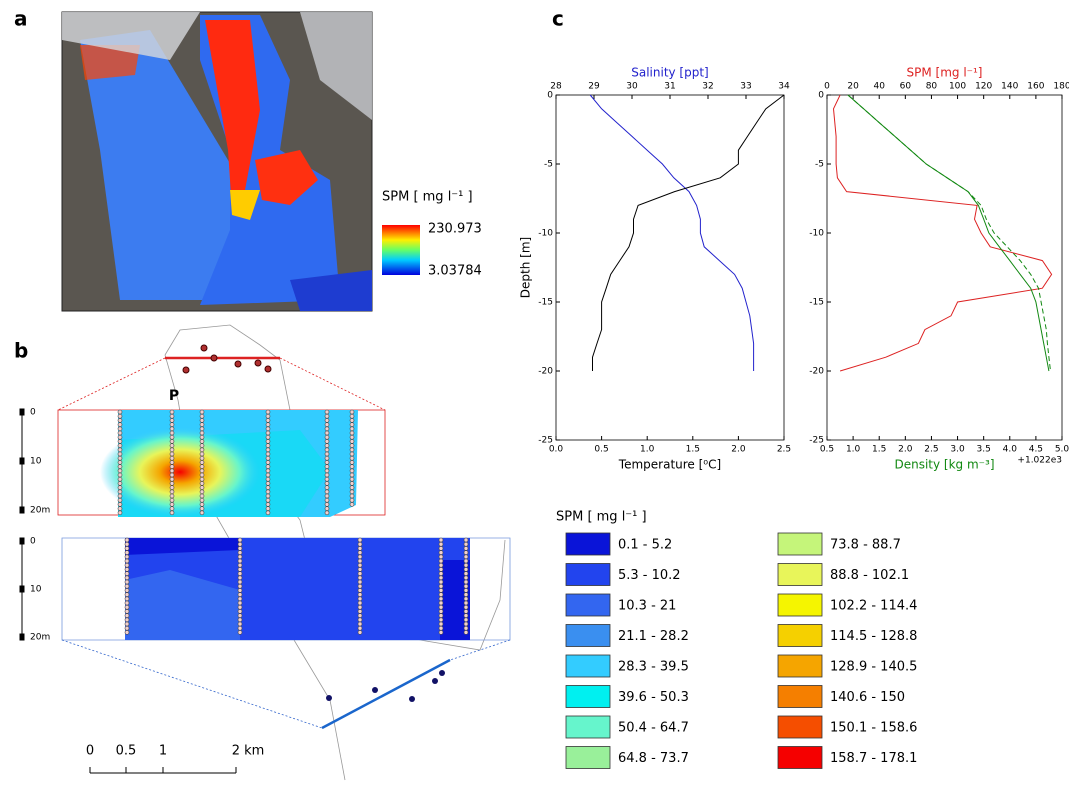  Describe the element at coordinates (227, 359) in the screenshot. I see `stations-red` at that location.